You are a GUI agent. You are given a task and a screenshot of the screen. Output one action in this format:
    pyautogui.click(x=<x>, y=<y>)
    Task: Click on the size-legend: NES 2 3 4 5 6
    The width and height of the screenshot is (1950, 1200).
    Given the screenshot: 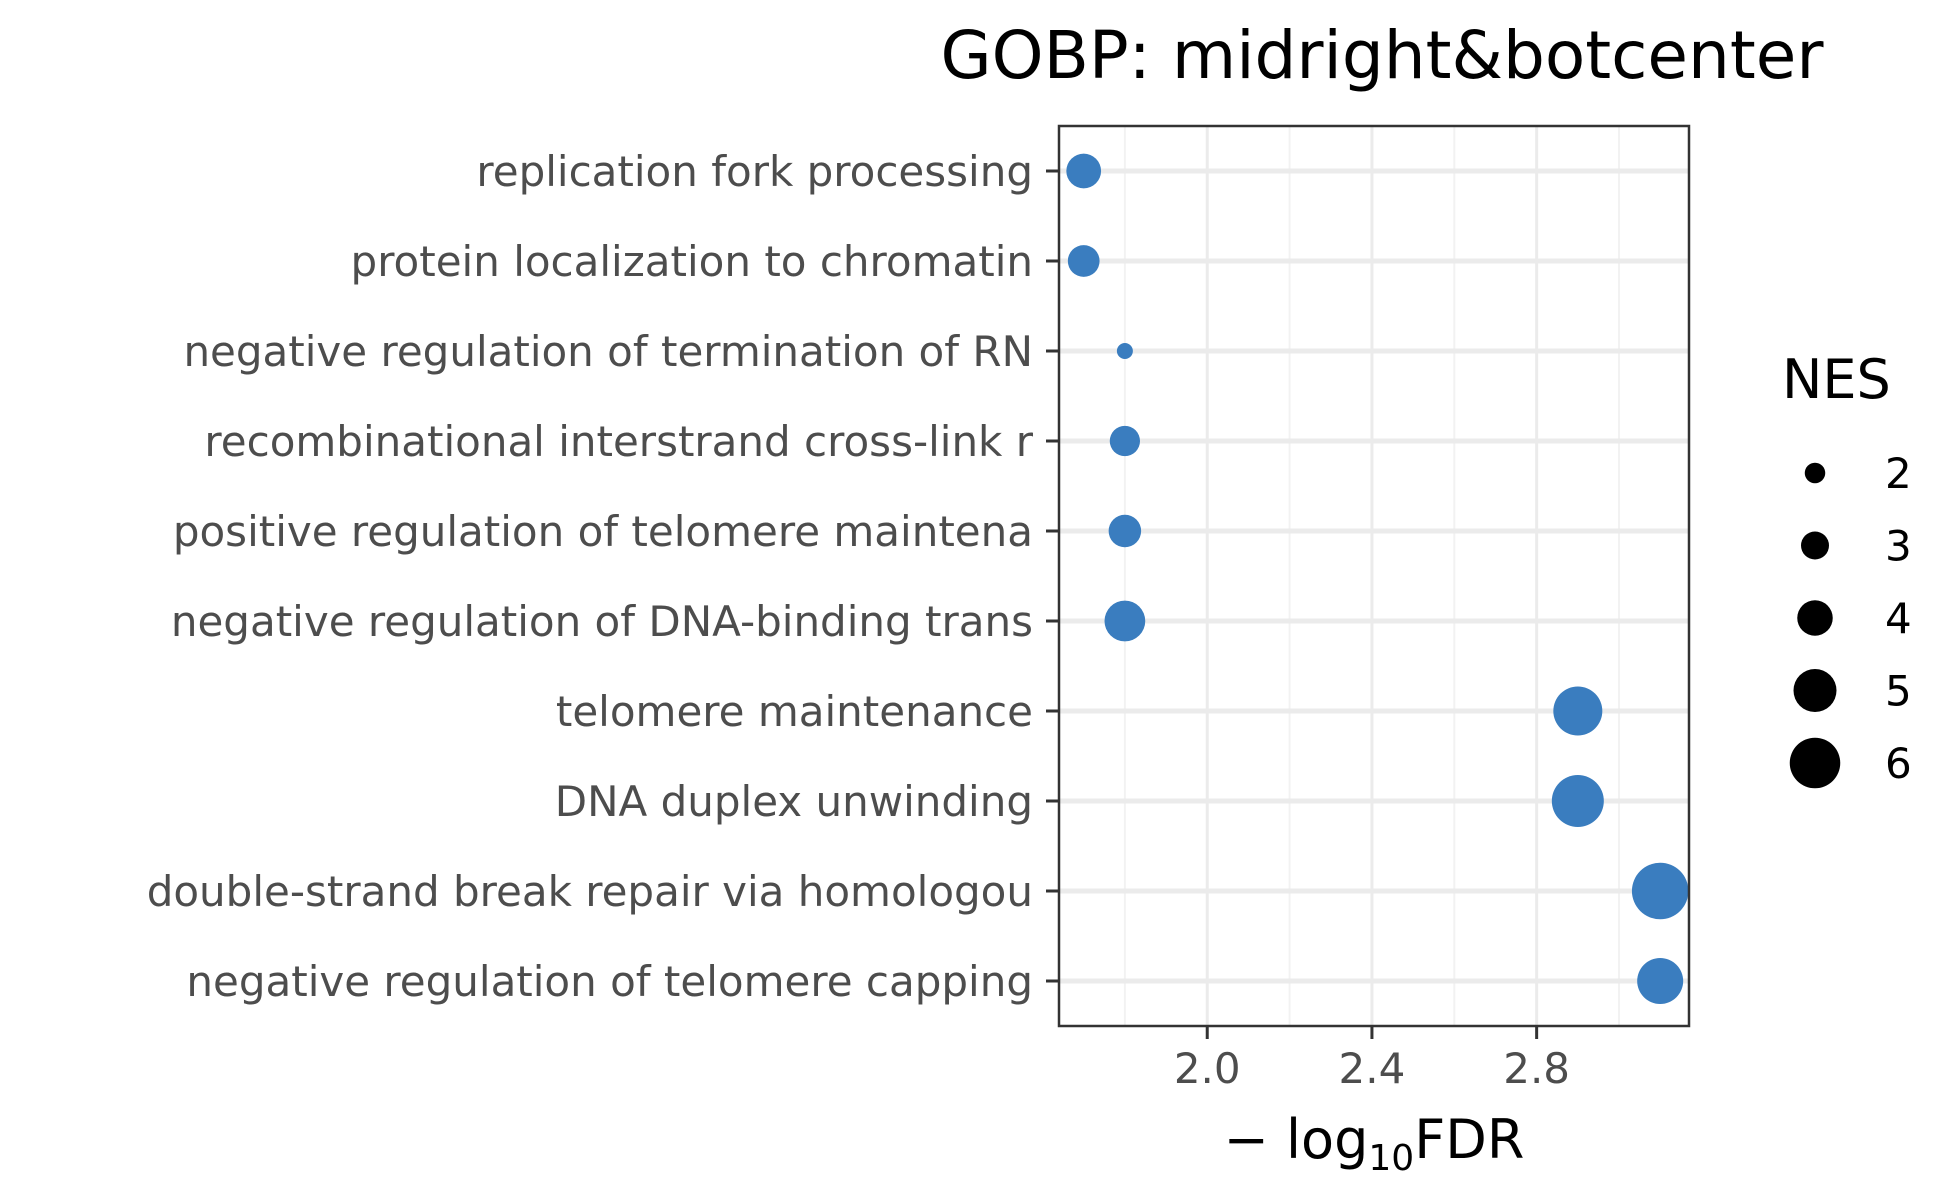 What is the action you would take?
    pyautogui.click(x=1847, y=568)
    